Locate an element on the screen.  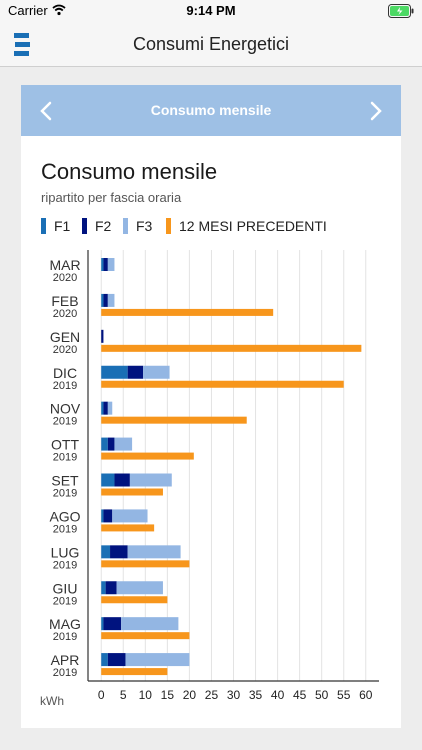
month-label: MAG is located at coordinates (65, 624).